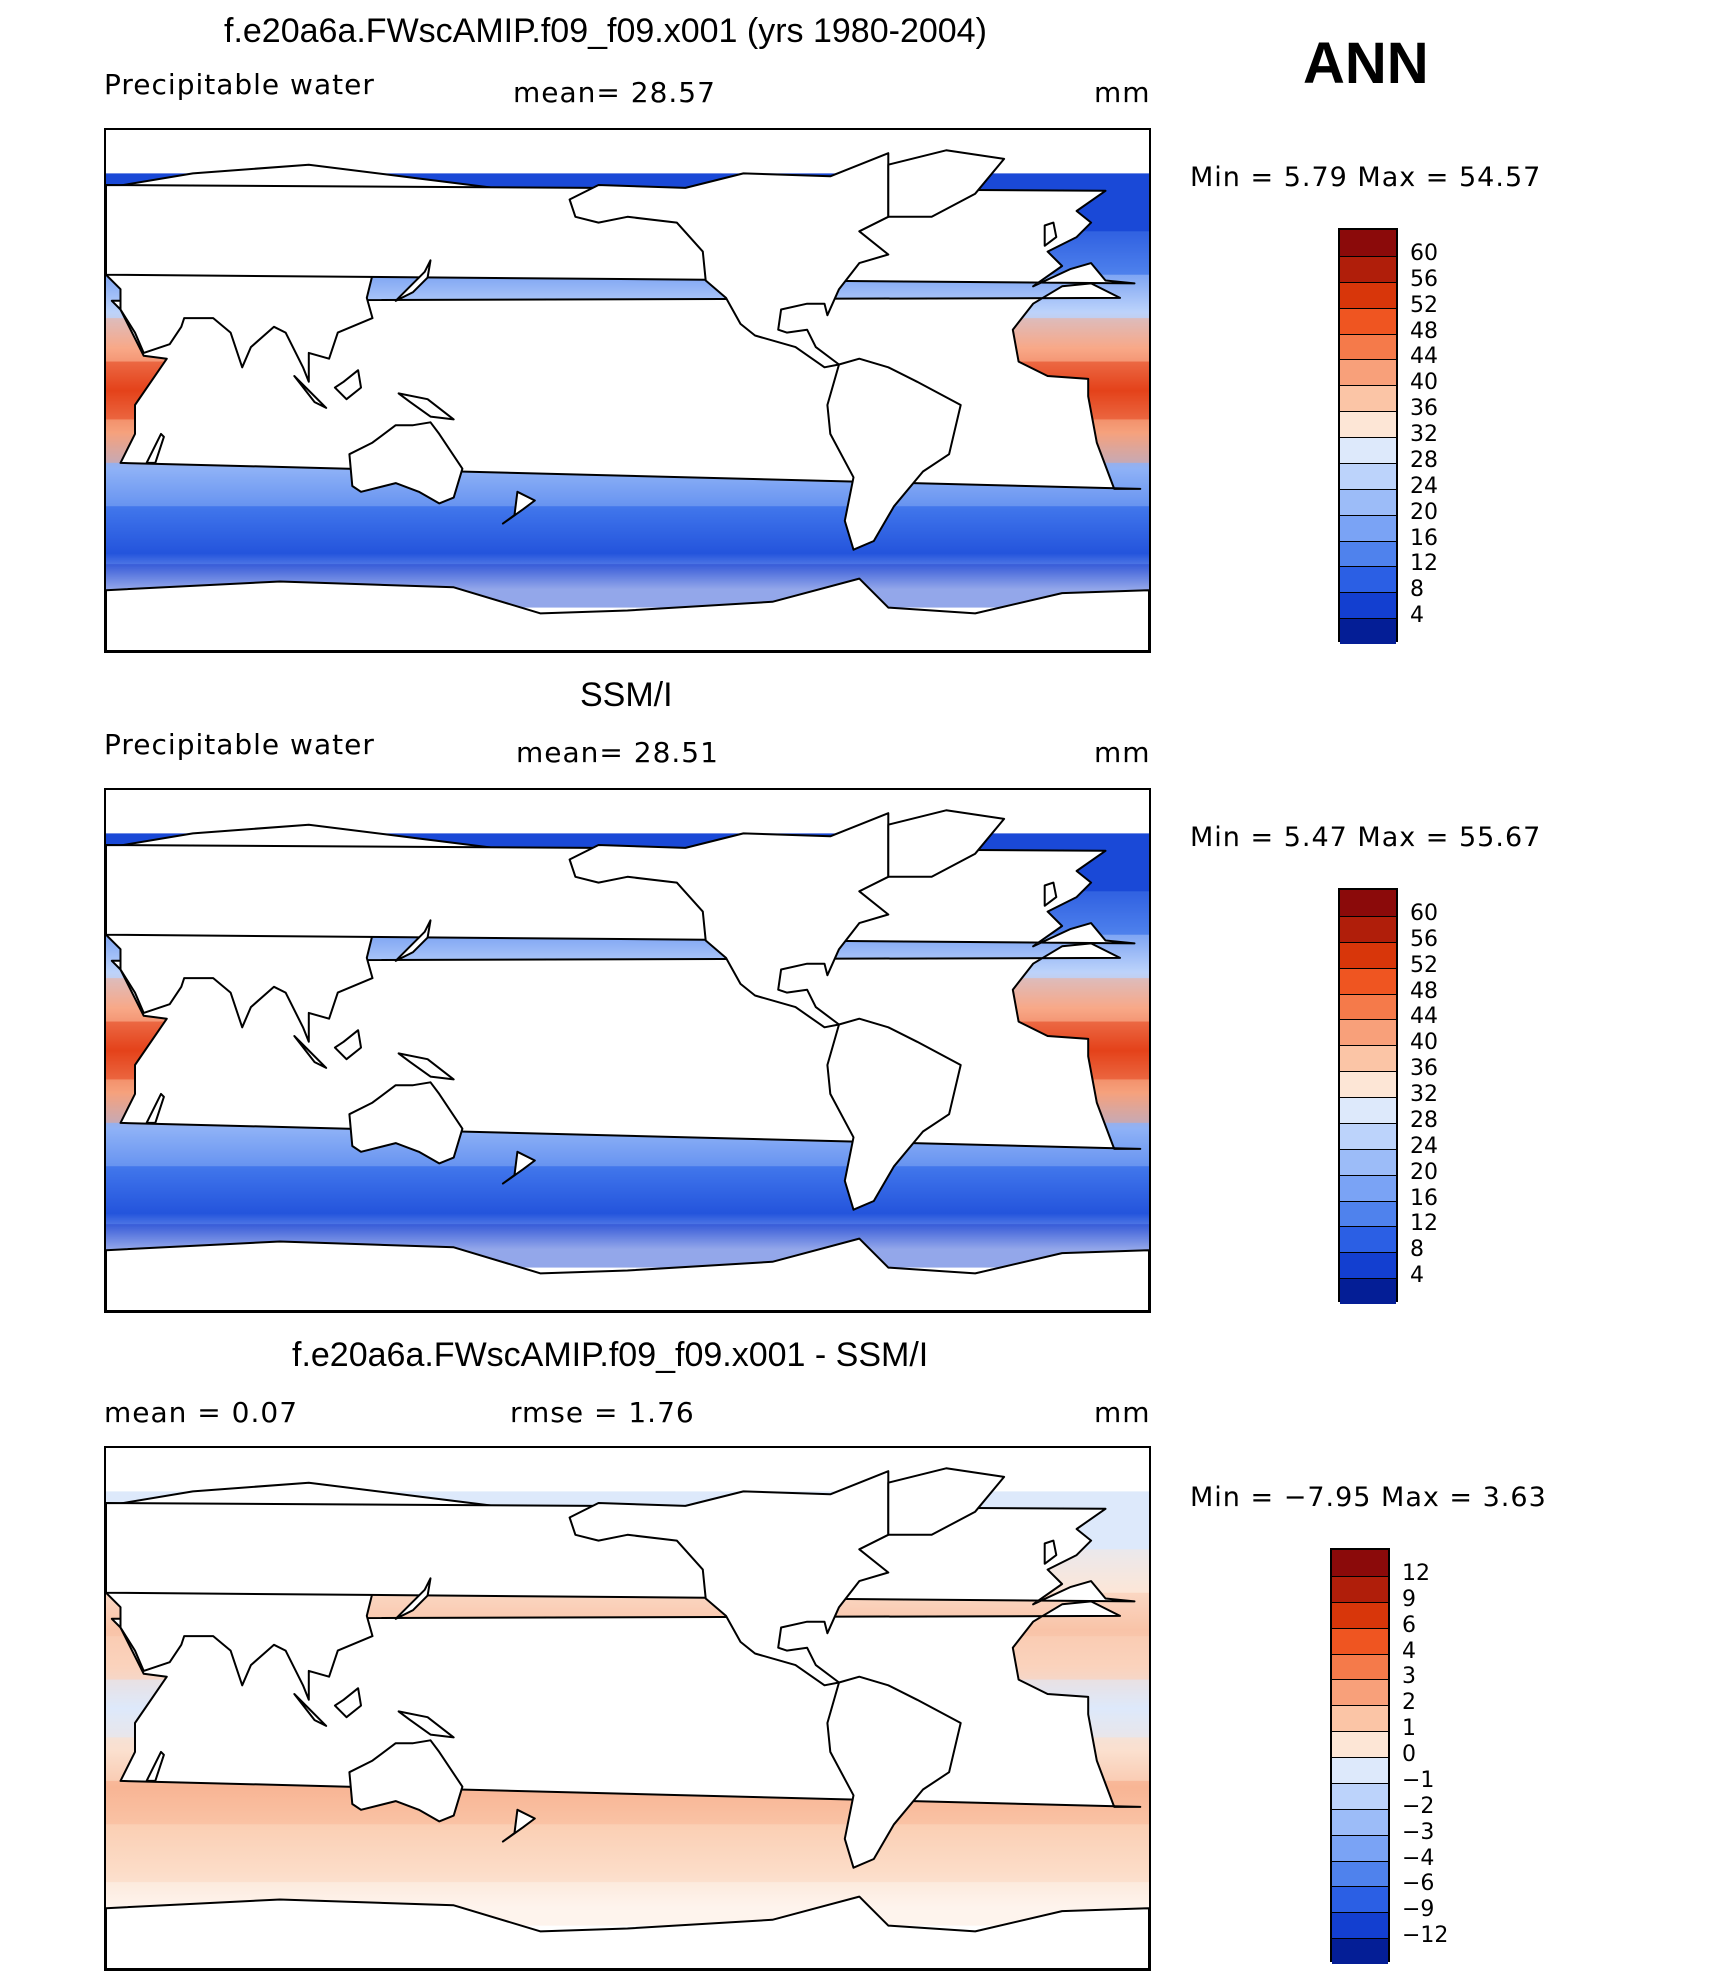 This screenshot has height=1974, width=1710. I want to click on panel-rmse: rmse = 1.76, so click(602, 1412).